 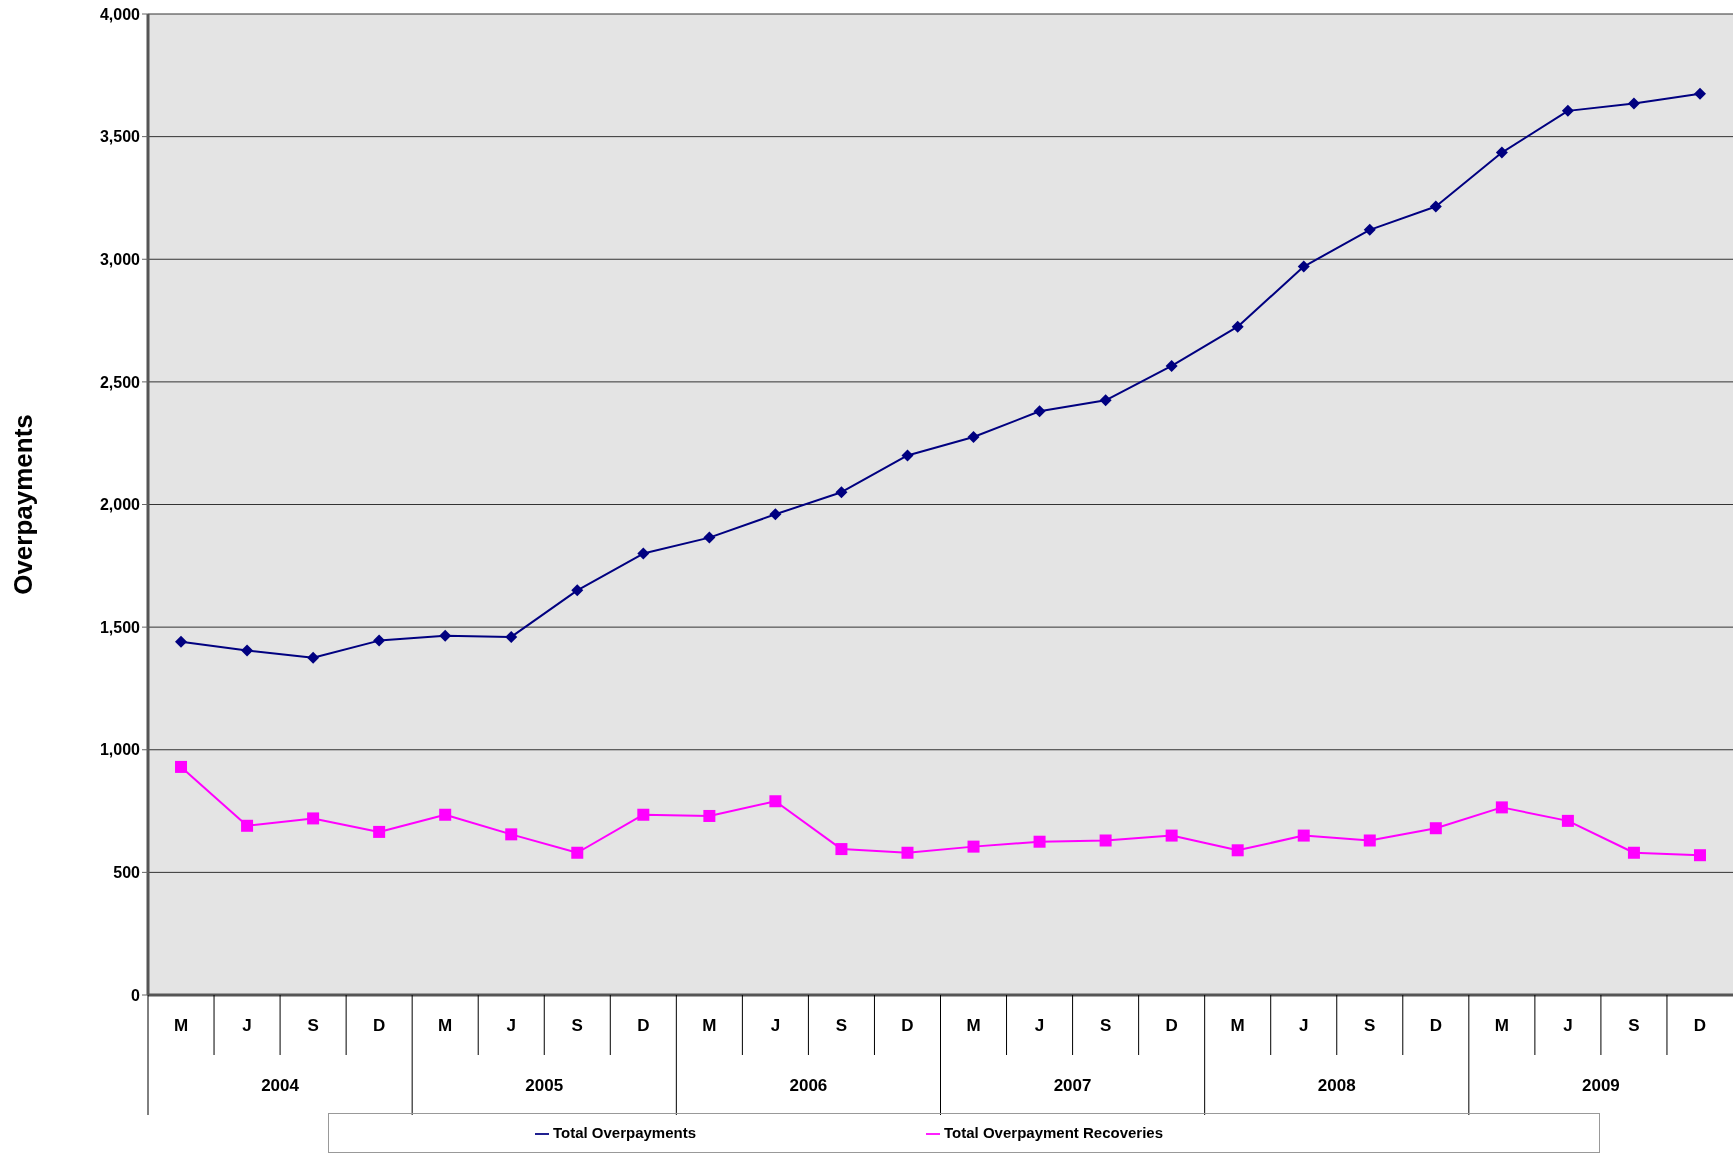 What do you see at coordinates (624, 1132) in the screenshot?
I see `legend-label: Total Overpayments` at bounding box center [624, 1132].